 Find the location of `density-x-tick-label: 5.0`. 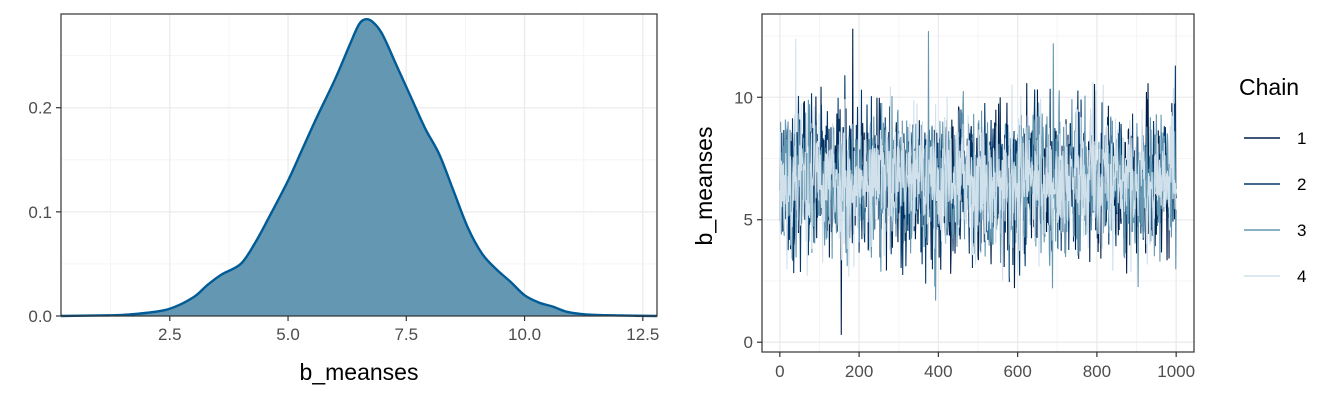

density-x-tick-label: 5.0 is located at coordinates (288, 334).